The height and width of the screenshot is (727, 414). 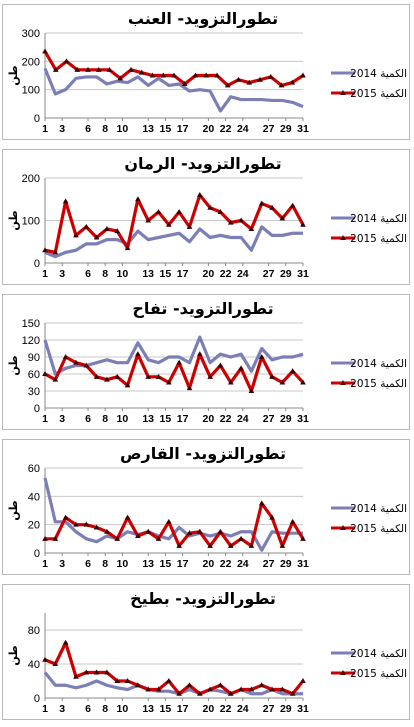 What do you see at coordinates (62, 129) in the screenshot?
I see `x-tick-label: 3` at bounding box center [62, 129].